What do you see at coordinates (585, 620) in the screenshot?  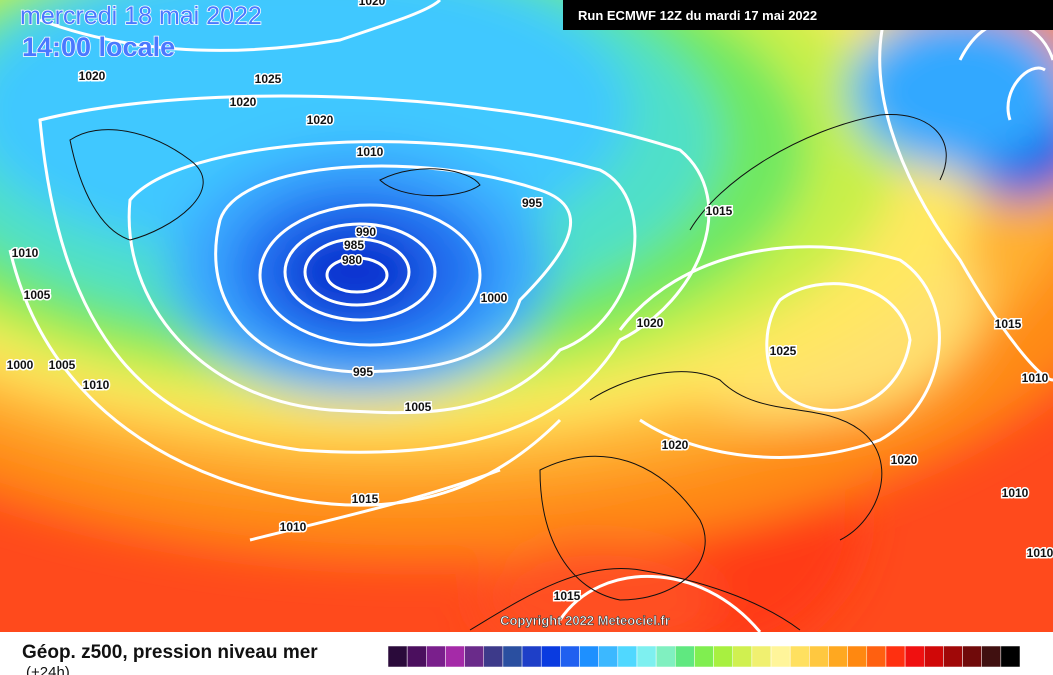 I see `copyright: Copyright 2022 Meteociel.fr` at bounding box center [585, 620].